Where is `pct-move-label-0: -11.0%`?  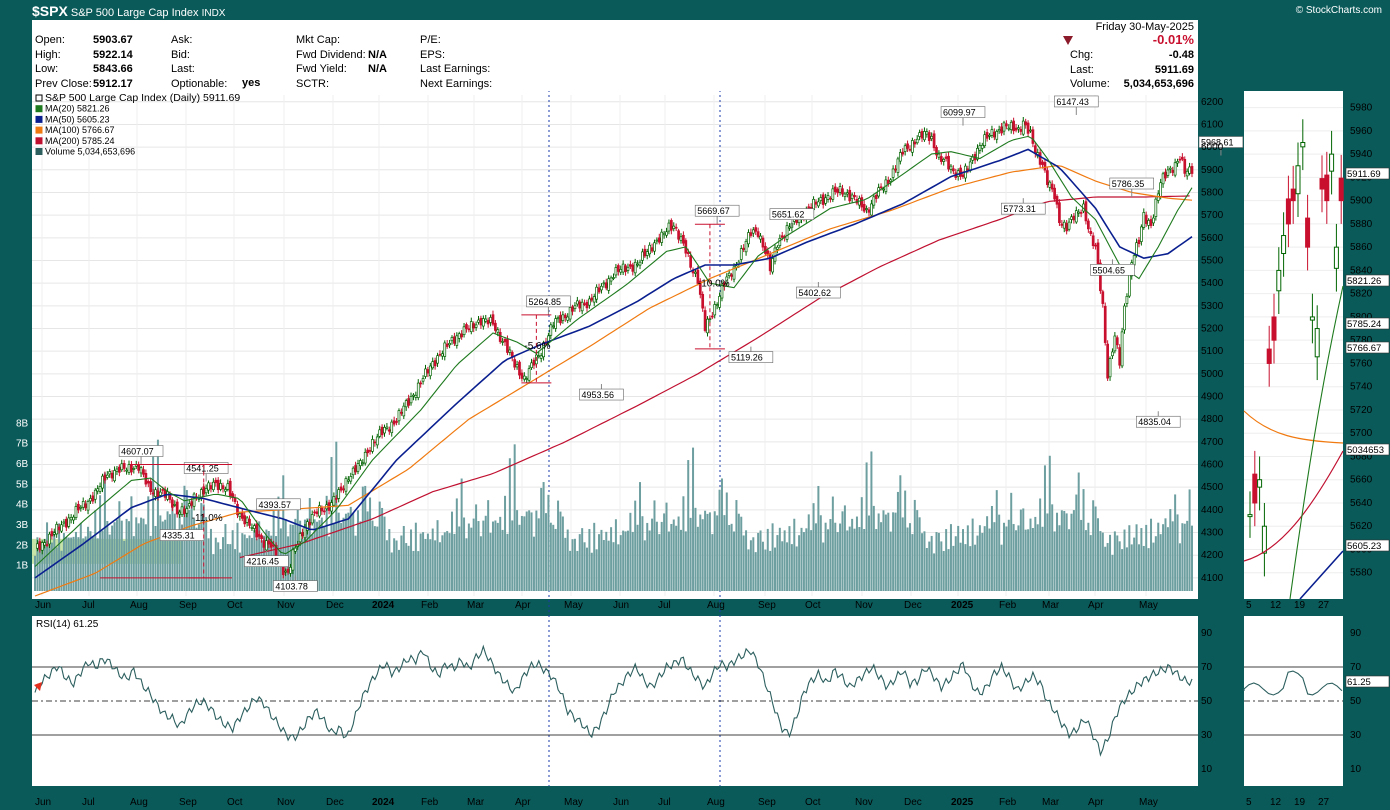
pct-move-label-0: -11.0% is located at coordinates (207, 518).